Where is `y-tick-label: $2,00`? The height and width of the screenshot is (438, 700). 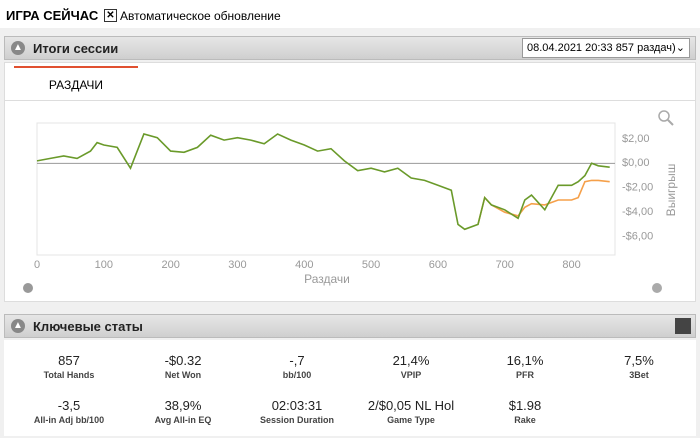
y-tick-label: $2,00 is located at coordinates (636, 139).